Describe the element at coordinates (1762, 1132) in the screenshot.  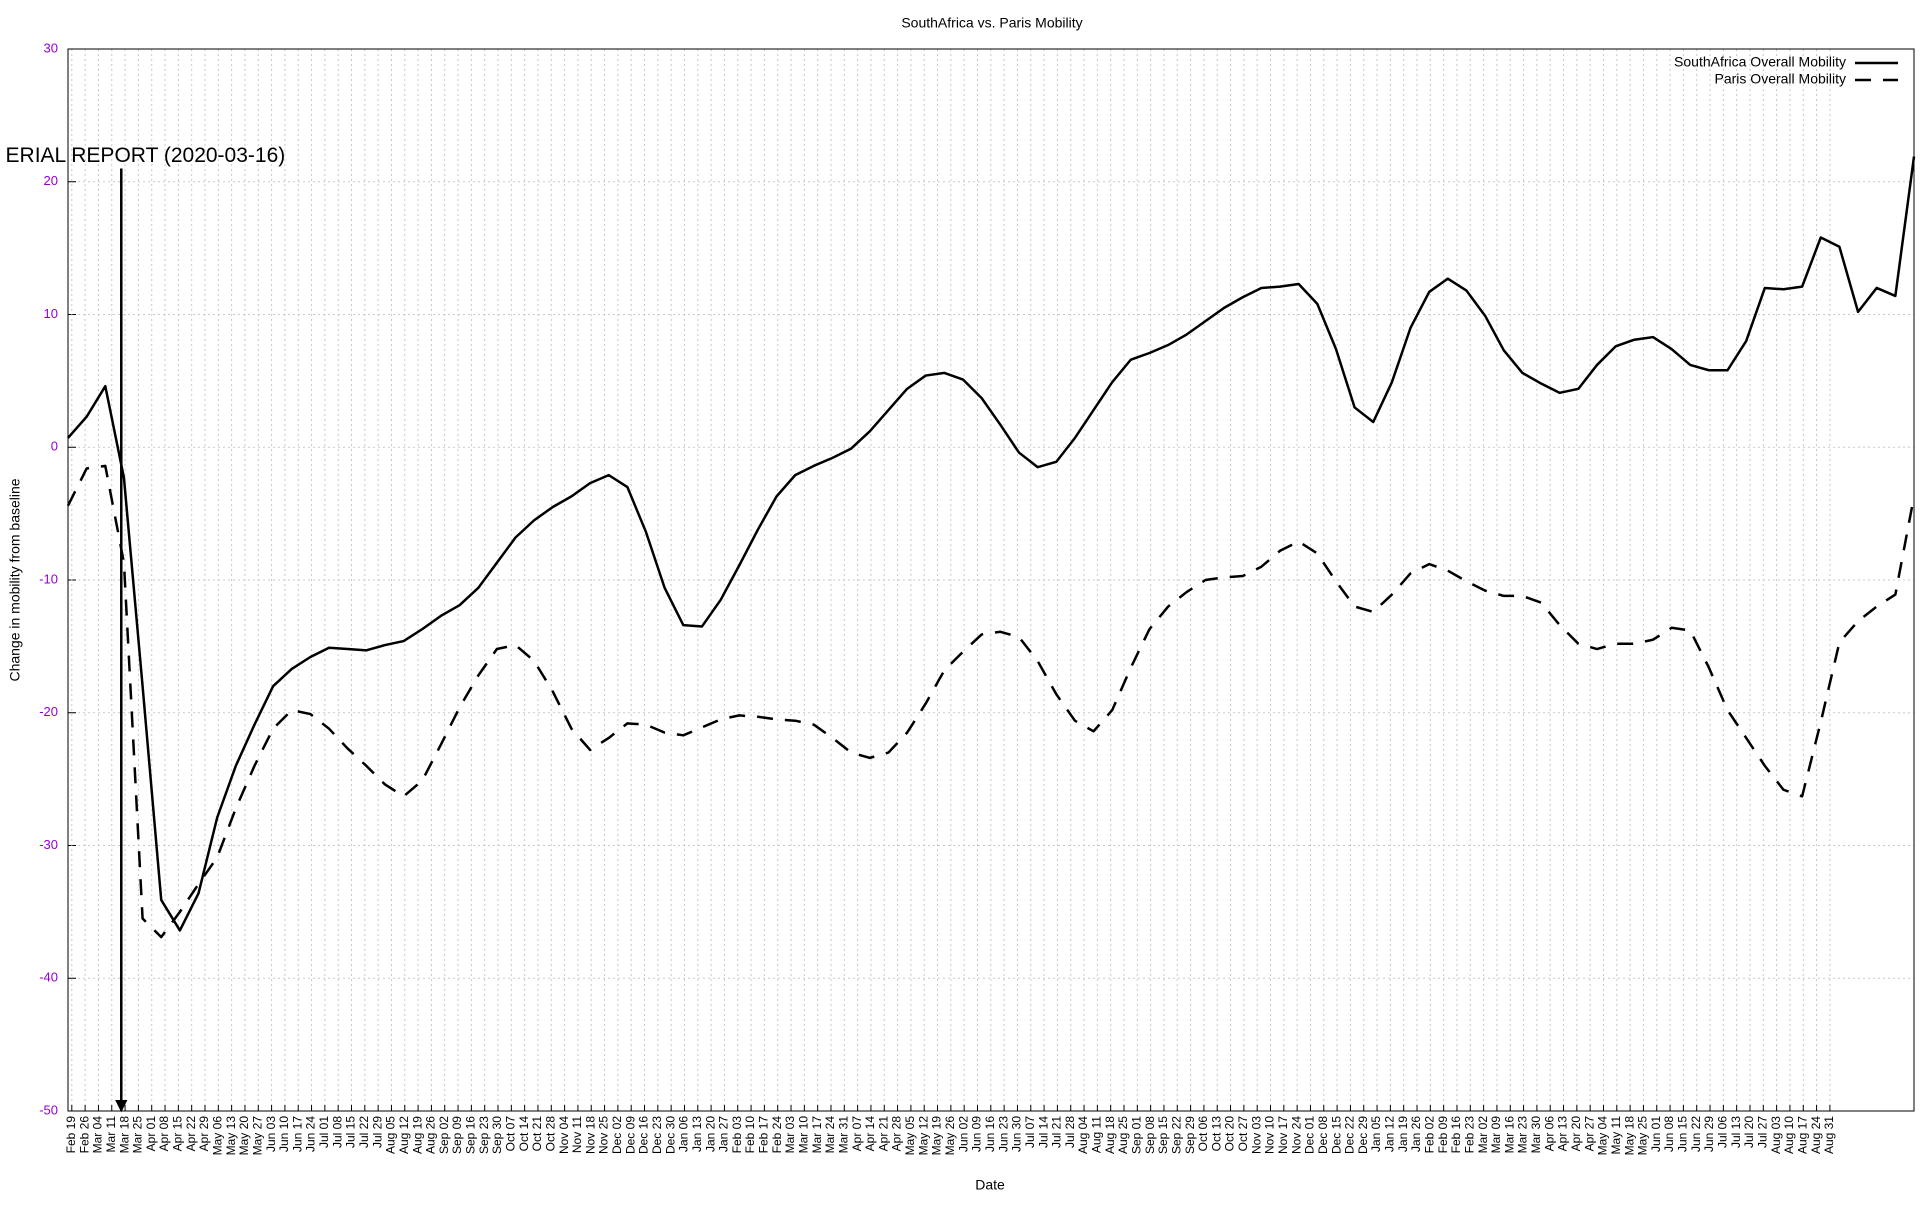
I see `x-tick-label: Jul 27` at that location.